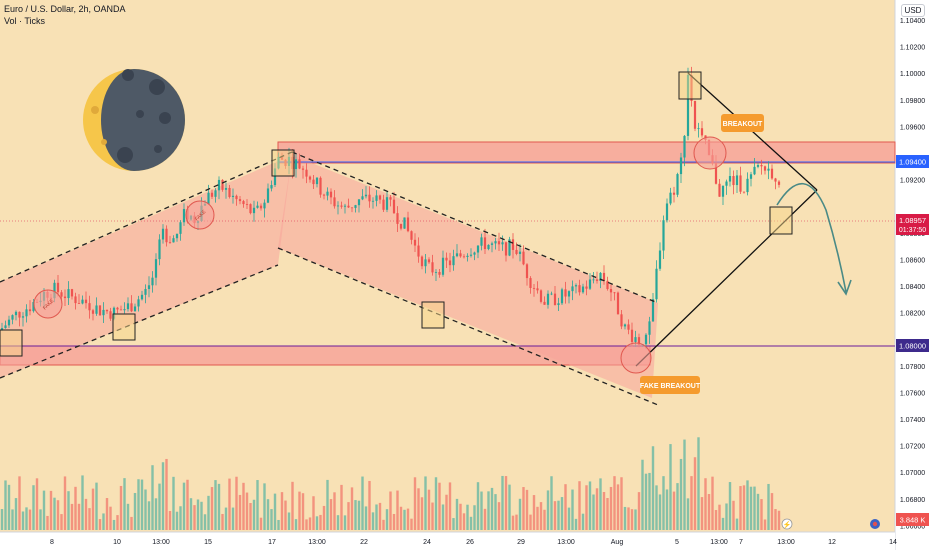 Image resolution: width=932 pixels, height=555 pixels. Describe the element at coordinates (566, 542) in the screenshot. I see `time-tick-label: 13:00` at that location.